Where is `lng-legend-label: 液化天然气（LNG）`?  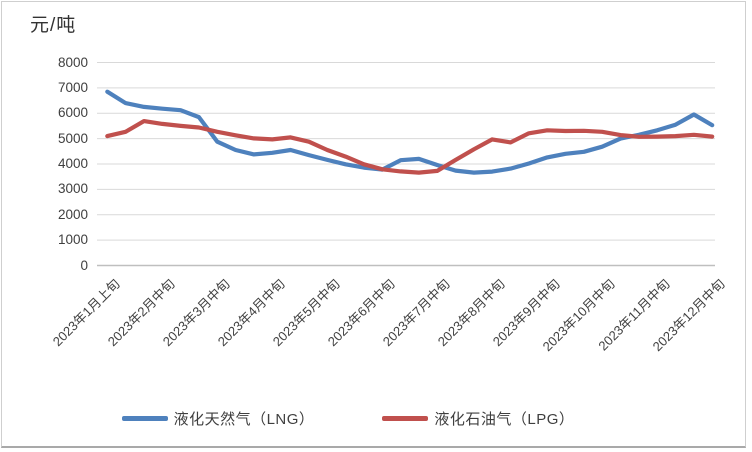 lng-legend-label: 液化天然气（LNG） is located at coordinates (244, 419).